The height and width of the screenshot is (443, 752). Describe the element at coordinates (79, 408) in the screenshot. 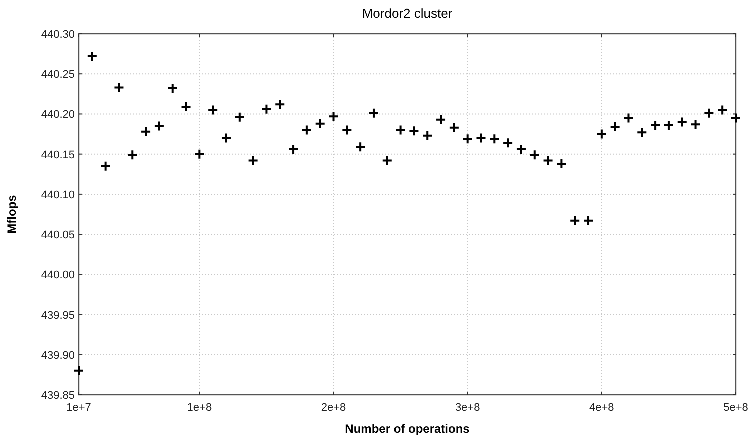

I see `x-tick-label: 1e+7` at that location.